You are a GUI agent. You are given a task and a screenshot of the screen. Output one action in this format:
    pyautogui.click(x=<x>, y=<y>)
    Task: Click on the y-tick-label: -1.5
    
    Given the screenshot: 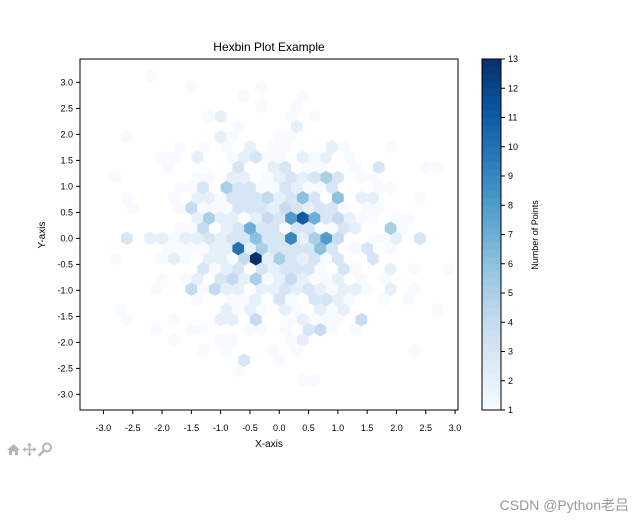 What is the action you would take?
    pyautogui.click(x=65, y=316)
    